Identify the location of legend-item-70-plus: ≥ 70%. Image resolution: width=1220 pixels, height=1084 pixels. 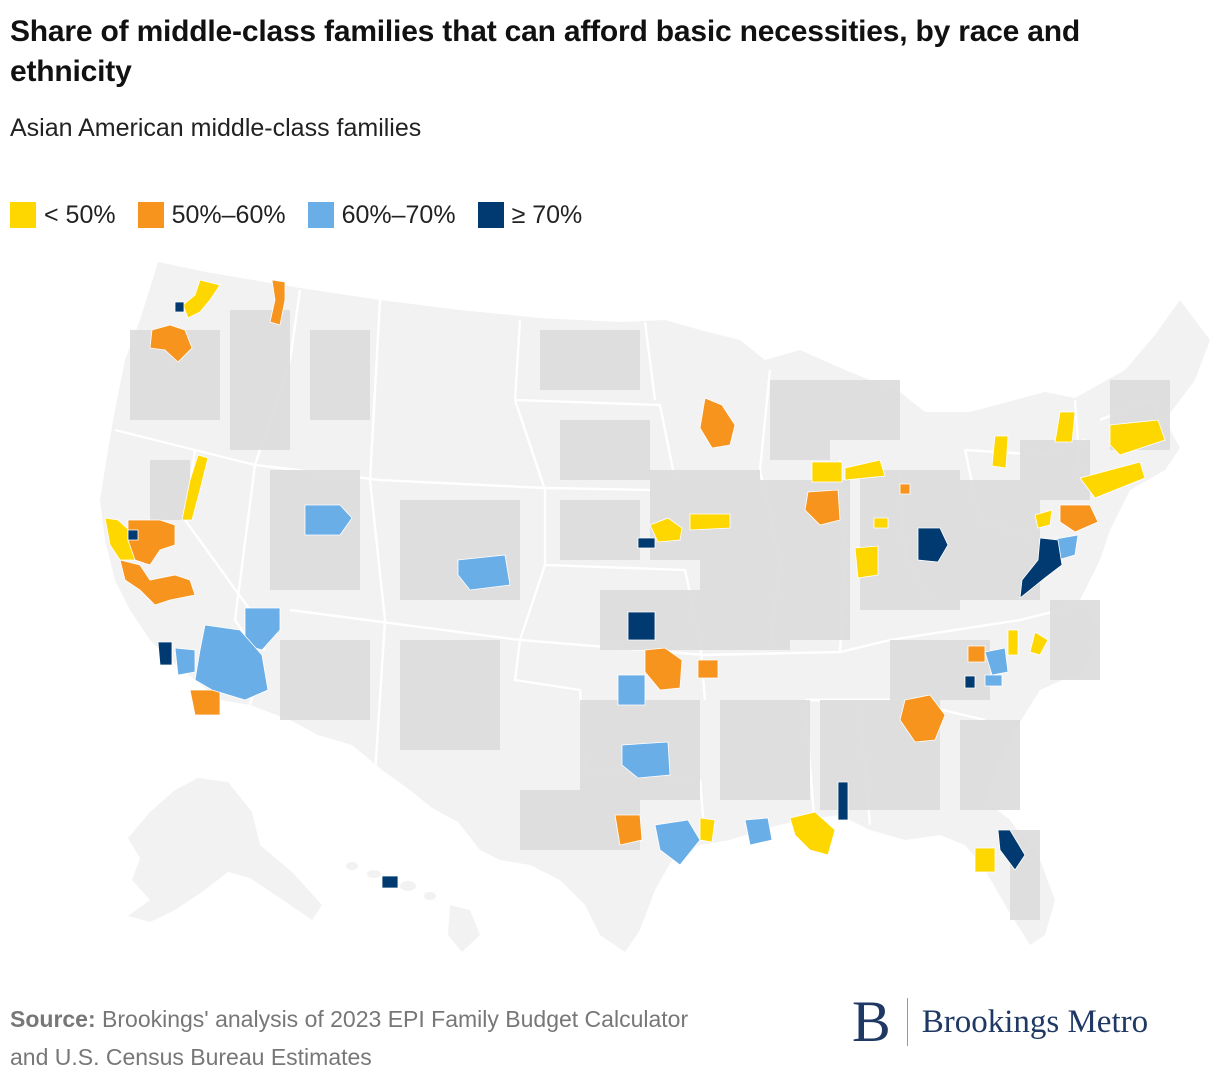
(530, 215).